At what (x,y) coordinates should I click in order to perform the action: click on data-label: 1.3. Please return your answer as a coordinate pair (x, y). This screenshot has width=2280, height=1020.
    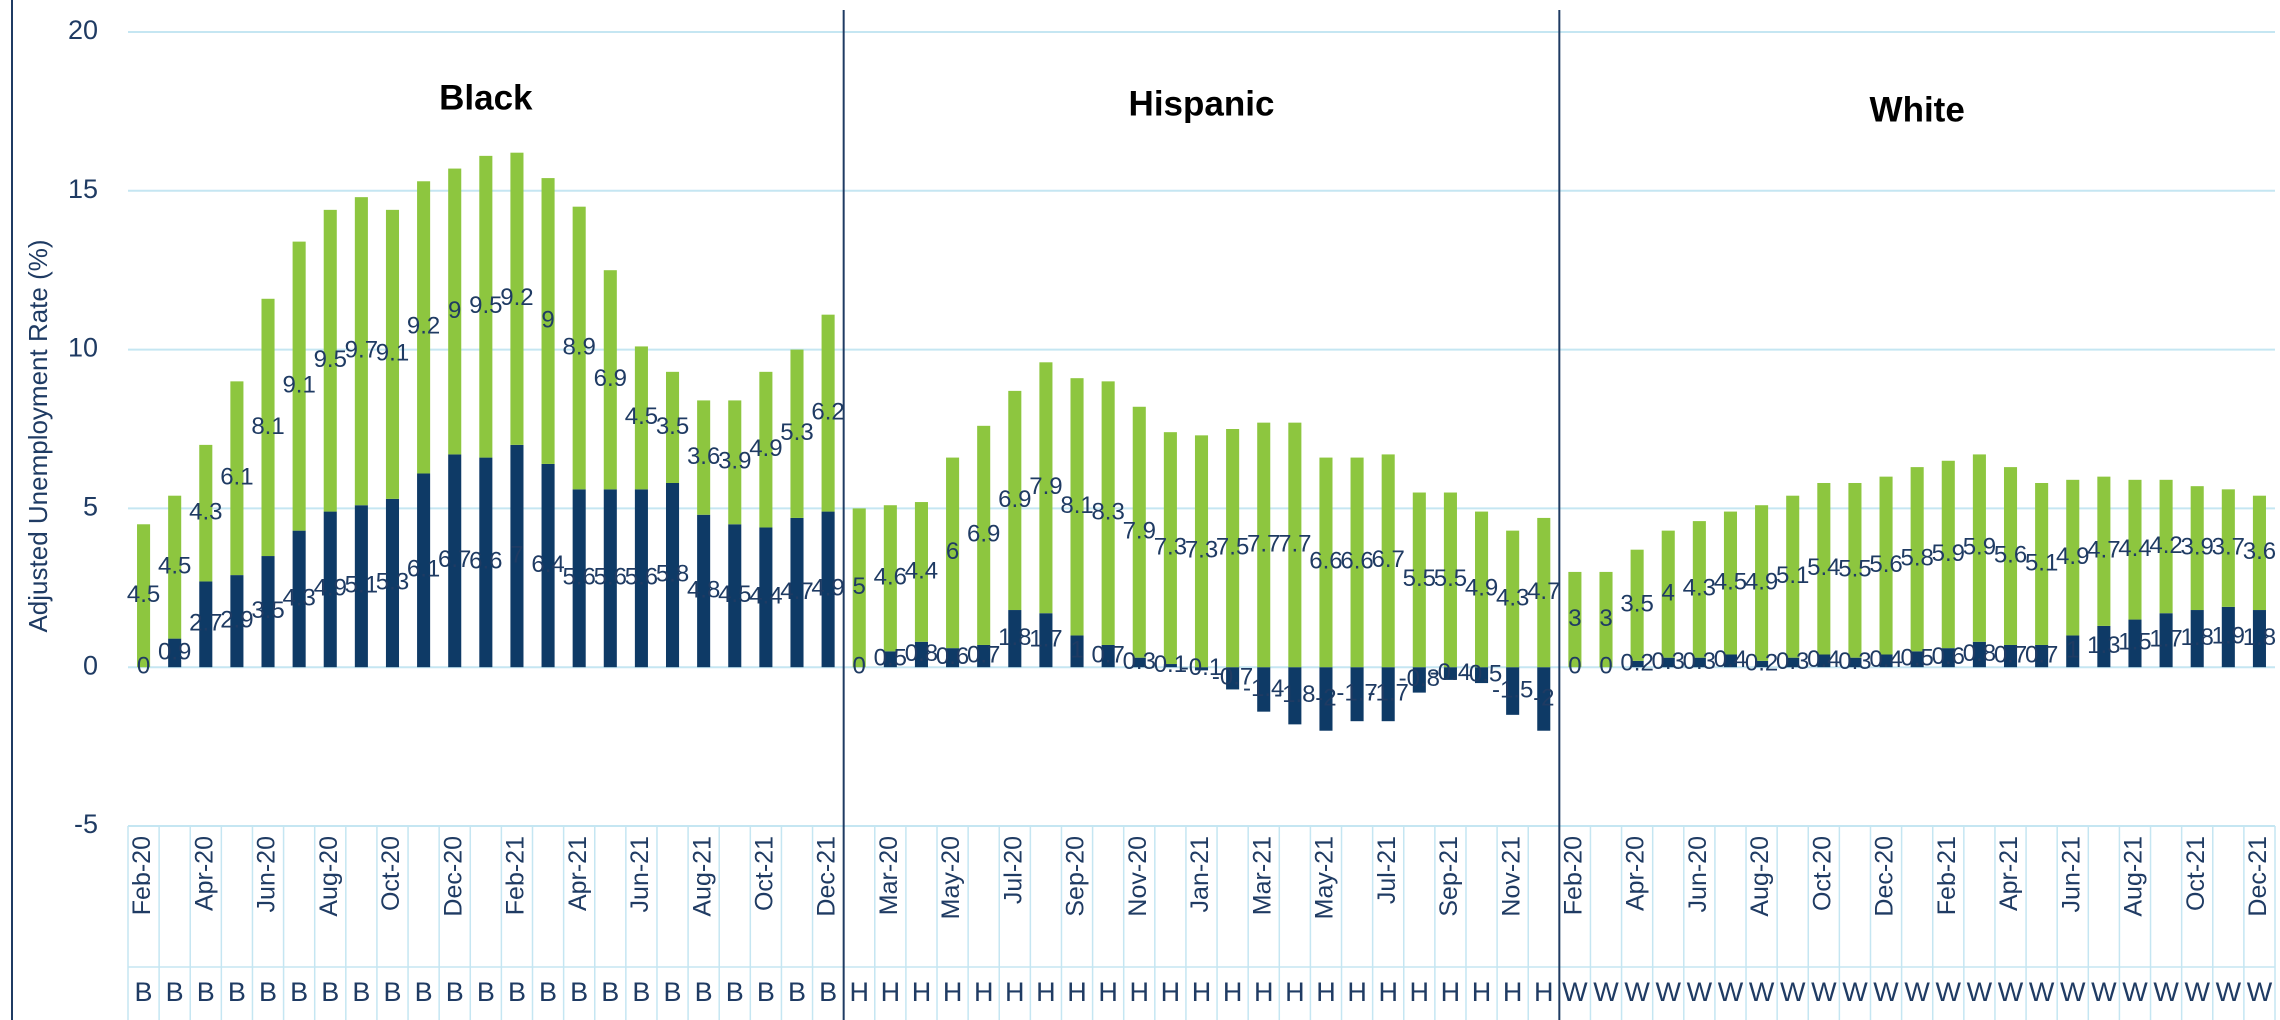
    Looking at the image, I should click on (2103, 645).